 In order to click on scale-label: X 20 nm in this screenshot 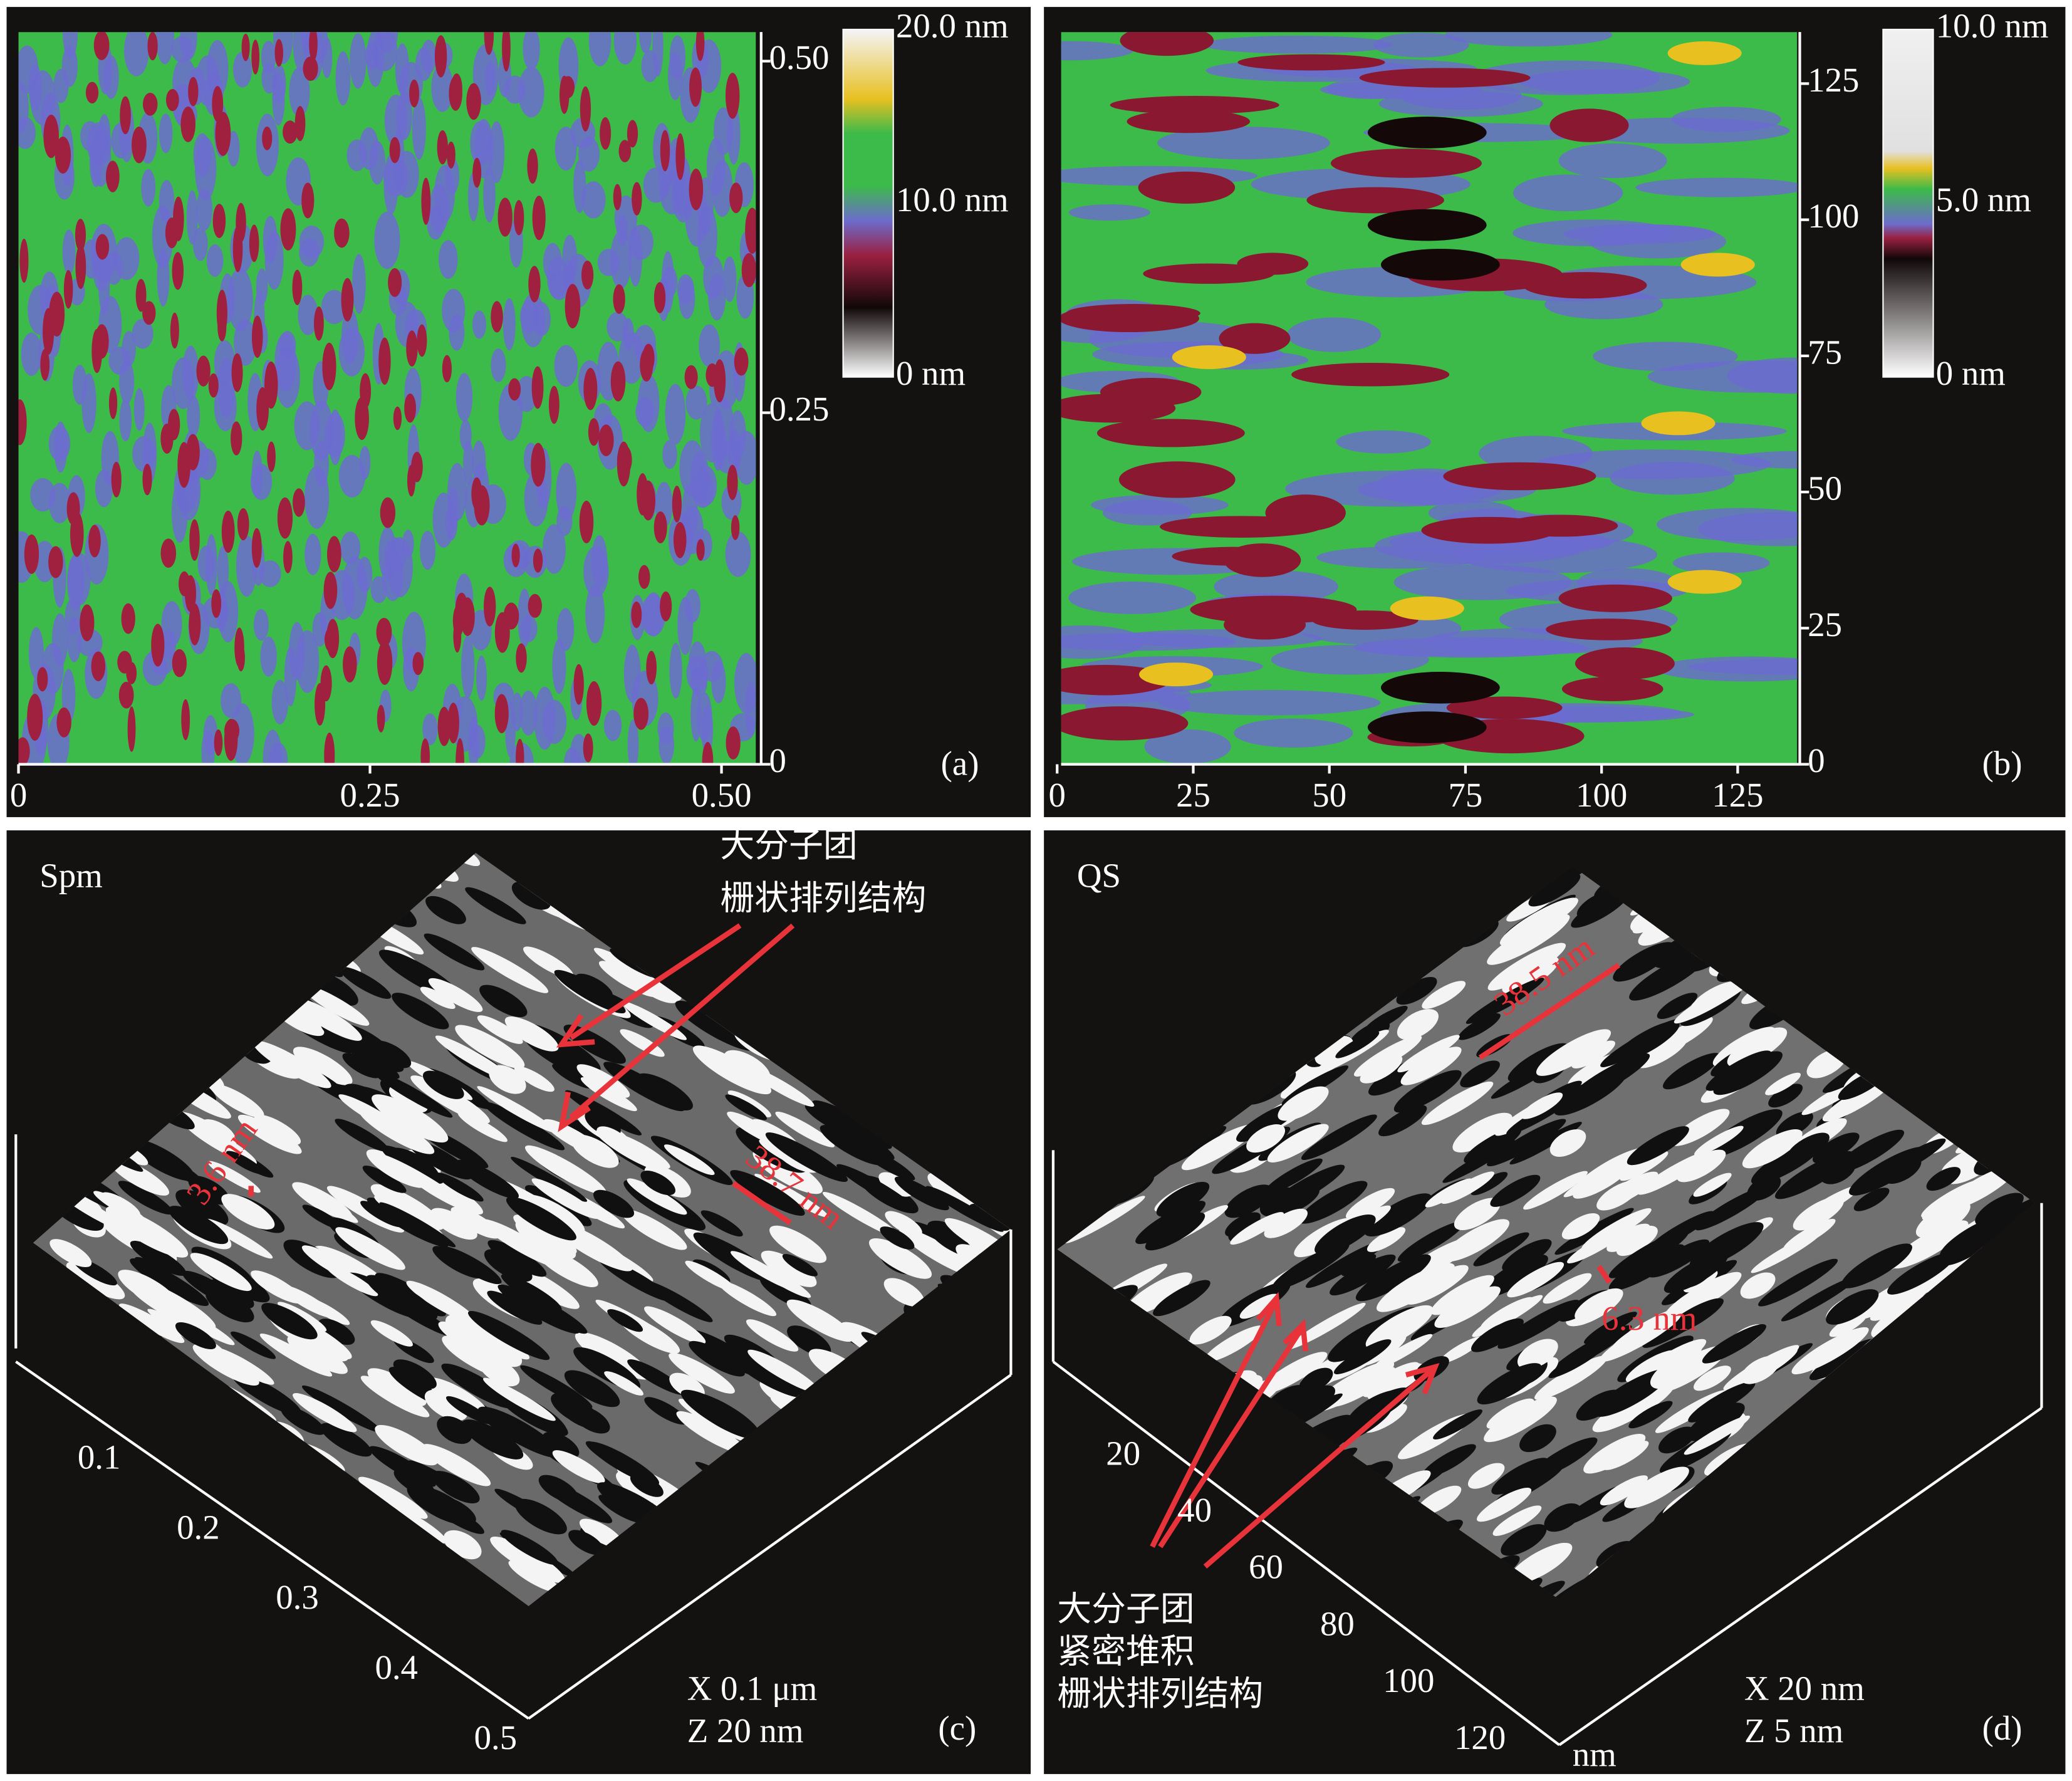, I will do `click(1805, 1688)`.